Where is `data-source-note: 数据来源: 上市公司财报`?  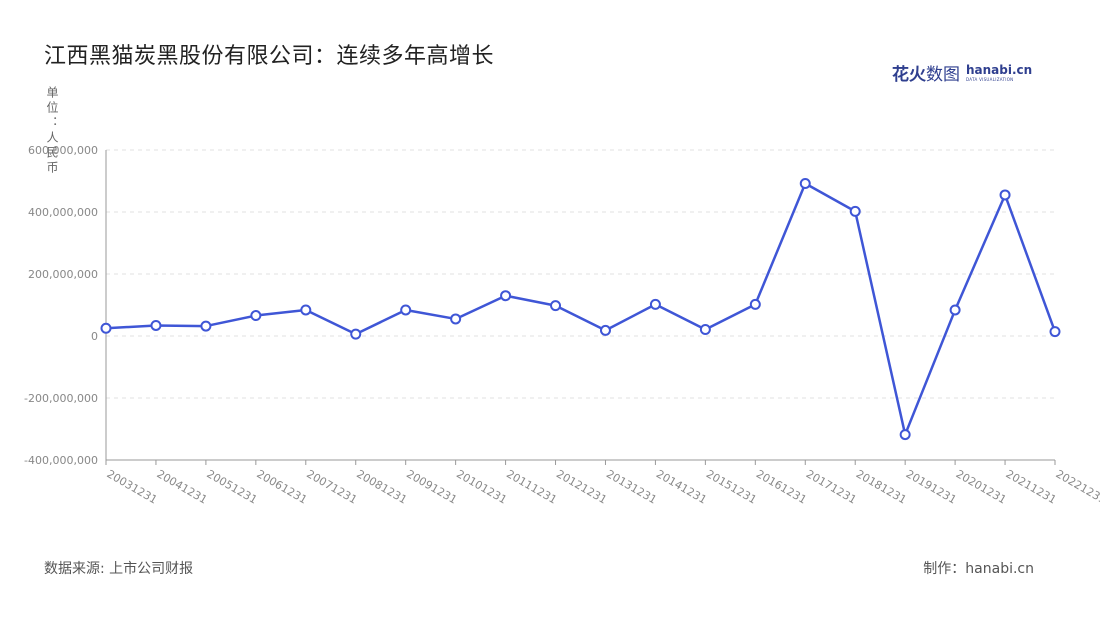 data-source-note: 数据来源: 上市公司财报 is located at coordinates (119, 569).